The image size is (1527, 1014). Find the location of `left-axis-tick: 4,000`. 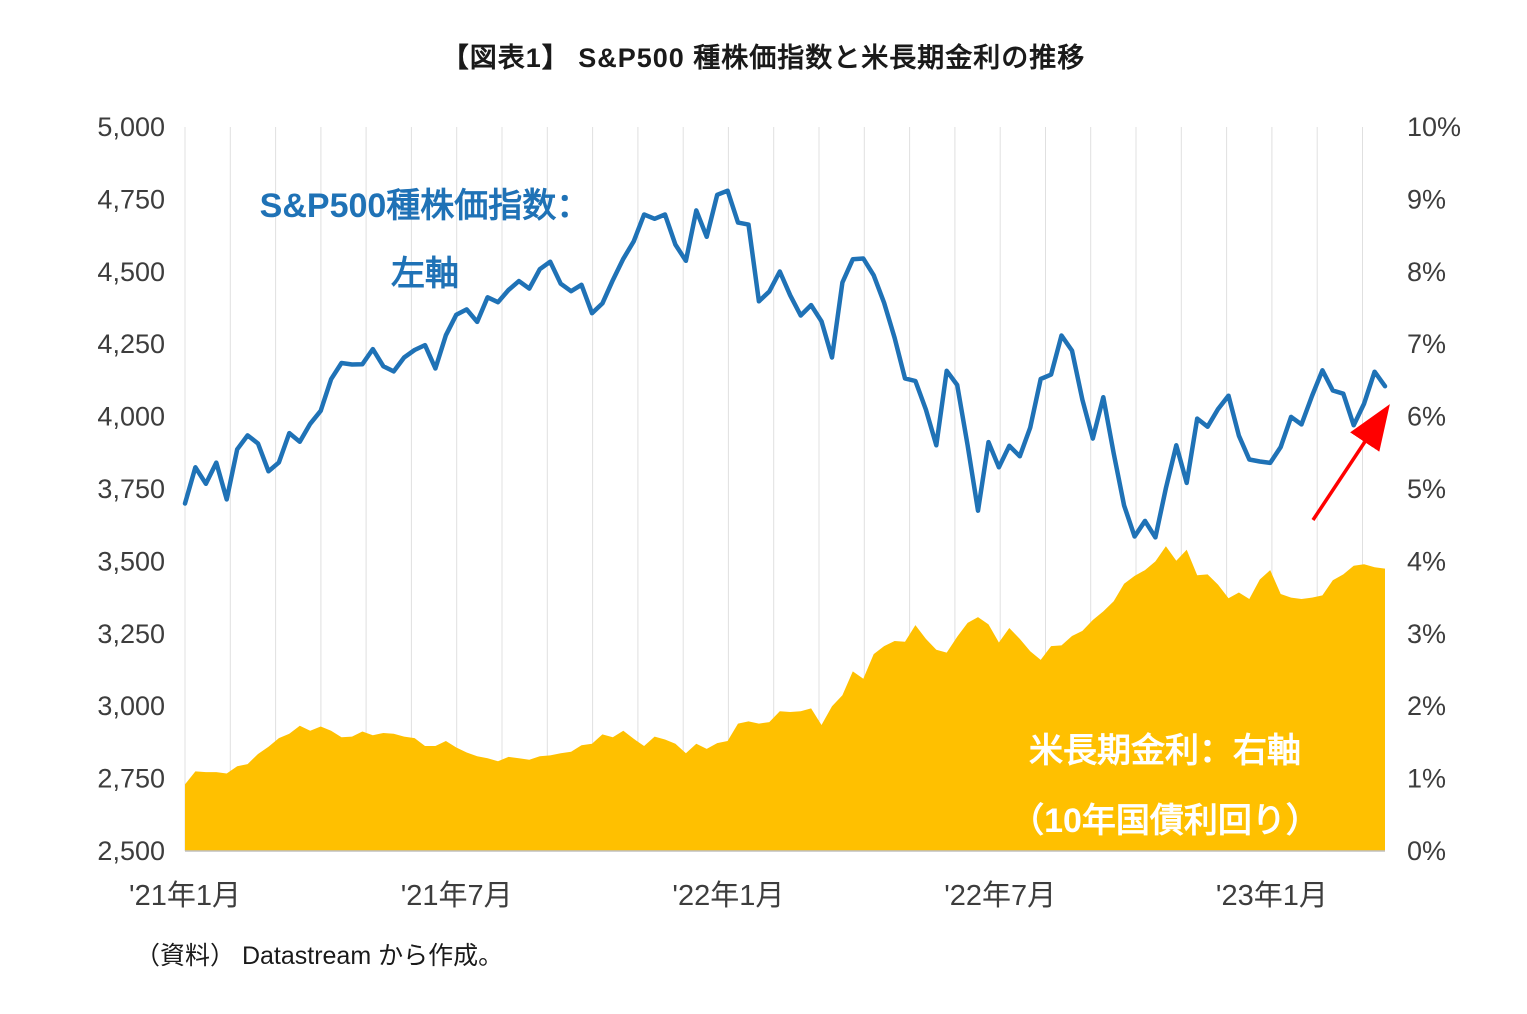

left-axis-tick: 4,000 is located at coordinates (131, 417).